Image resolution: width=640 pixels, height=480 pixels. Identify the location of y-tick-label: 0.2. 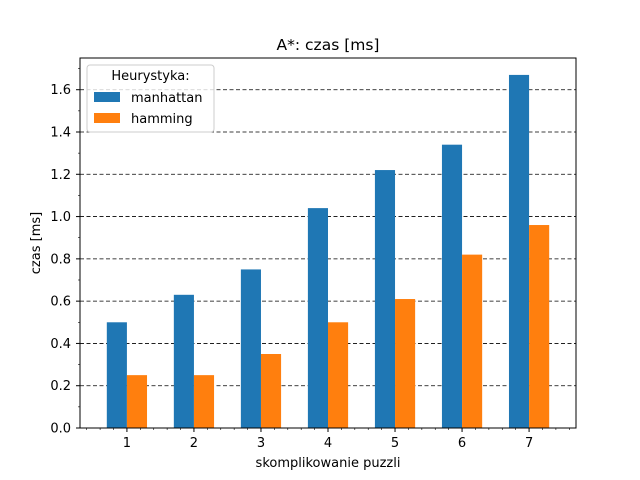
(60, 386).